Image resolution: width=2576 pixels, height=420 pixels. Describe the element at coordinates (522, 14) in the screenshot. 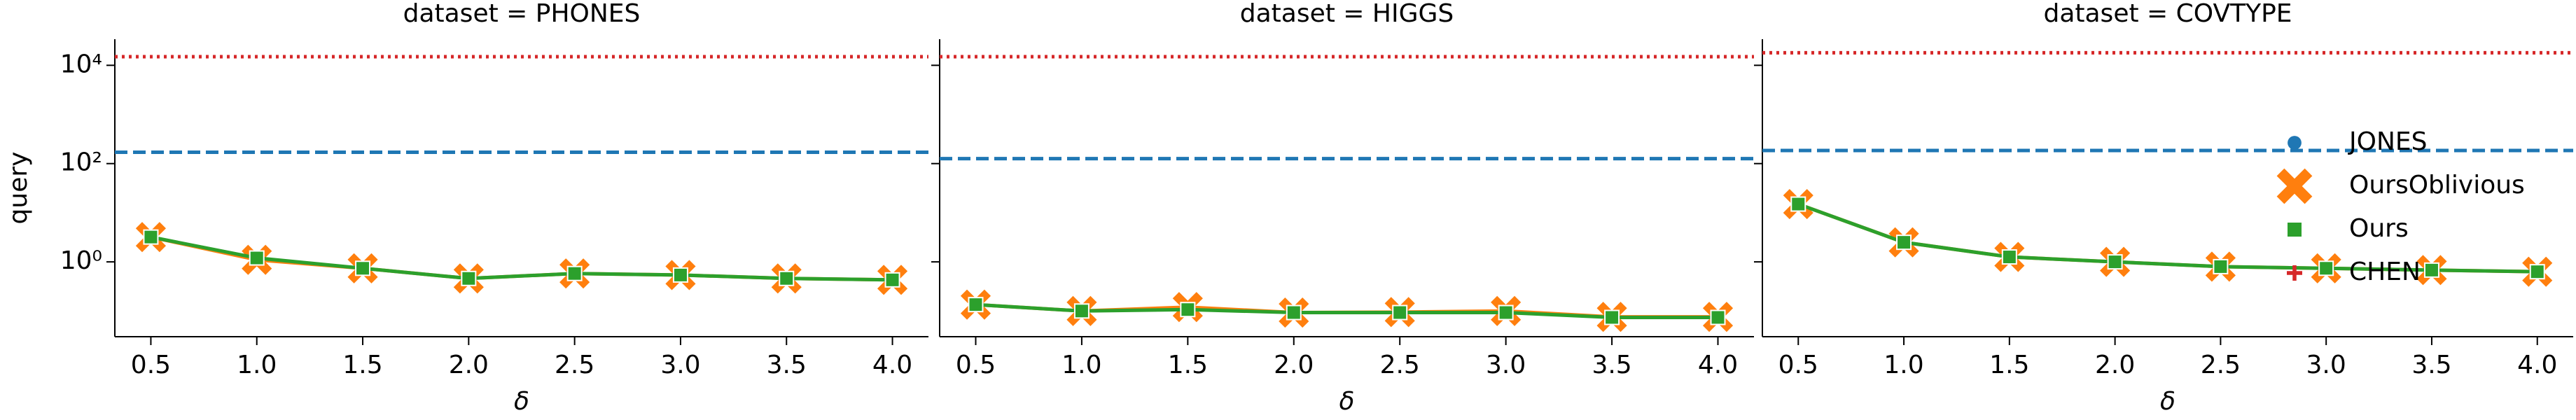

I see `panel-title: dataset = PHONES` at that location.